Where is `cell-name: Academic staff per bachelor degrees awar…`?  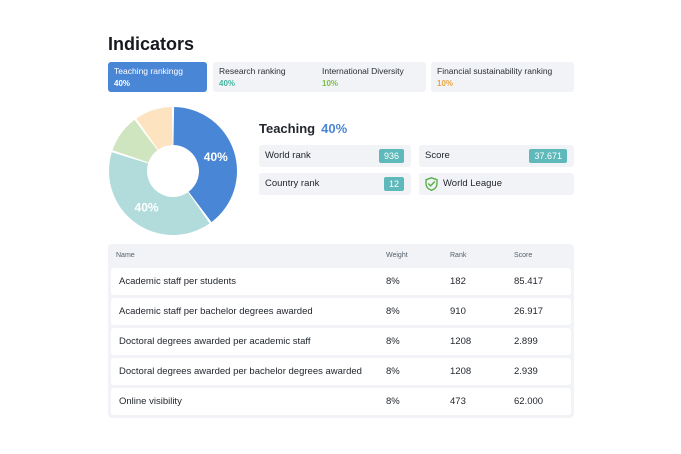 cell-name: Academic staff per bachelor degrees awar… is located at coordinates (216, 311).